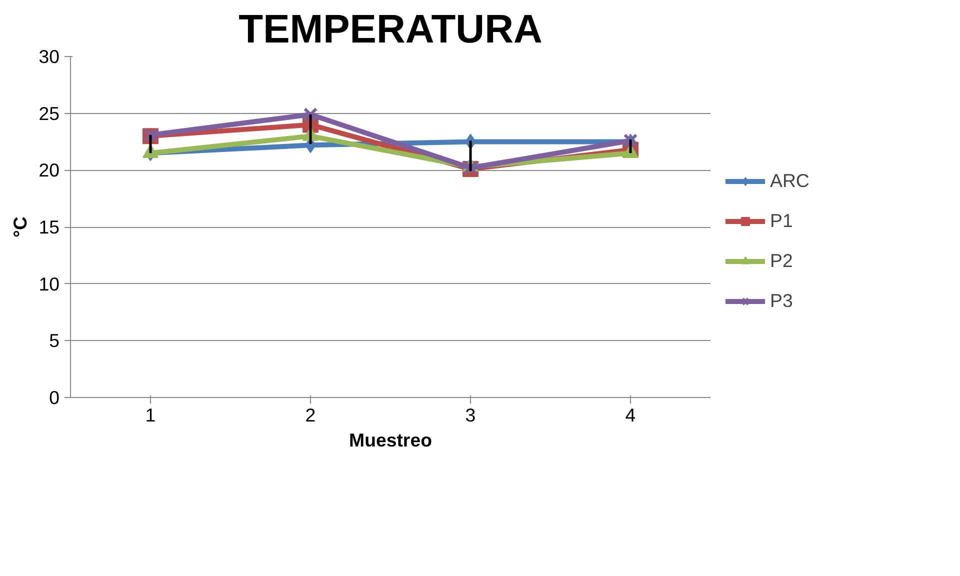 The width and height of the screenshot is (960, 576). What do you see at coordinates (49, 56) in the screenshot?
I see `y-tick-label: 30` at bounding box center [49, 56].